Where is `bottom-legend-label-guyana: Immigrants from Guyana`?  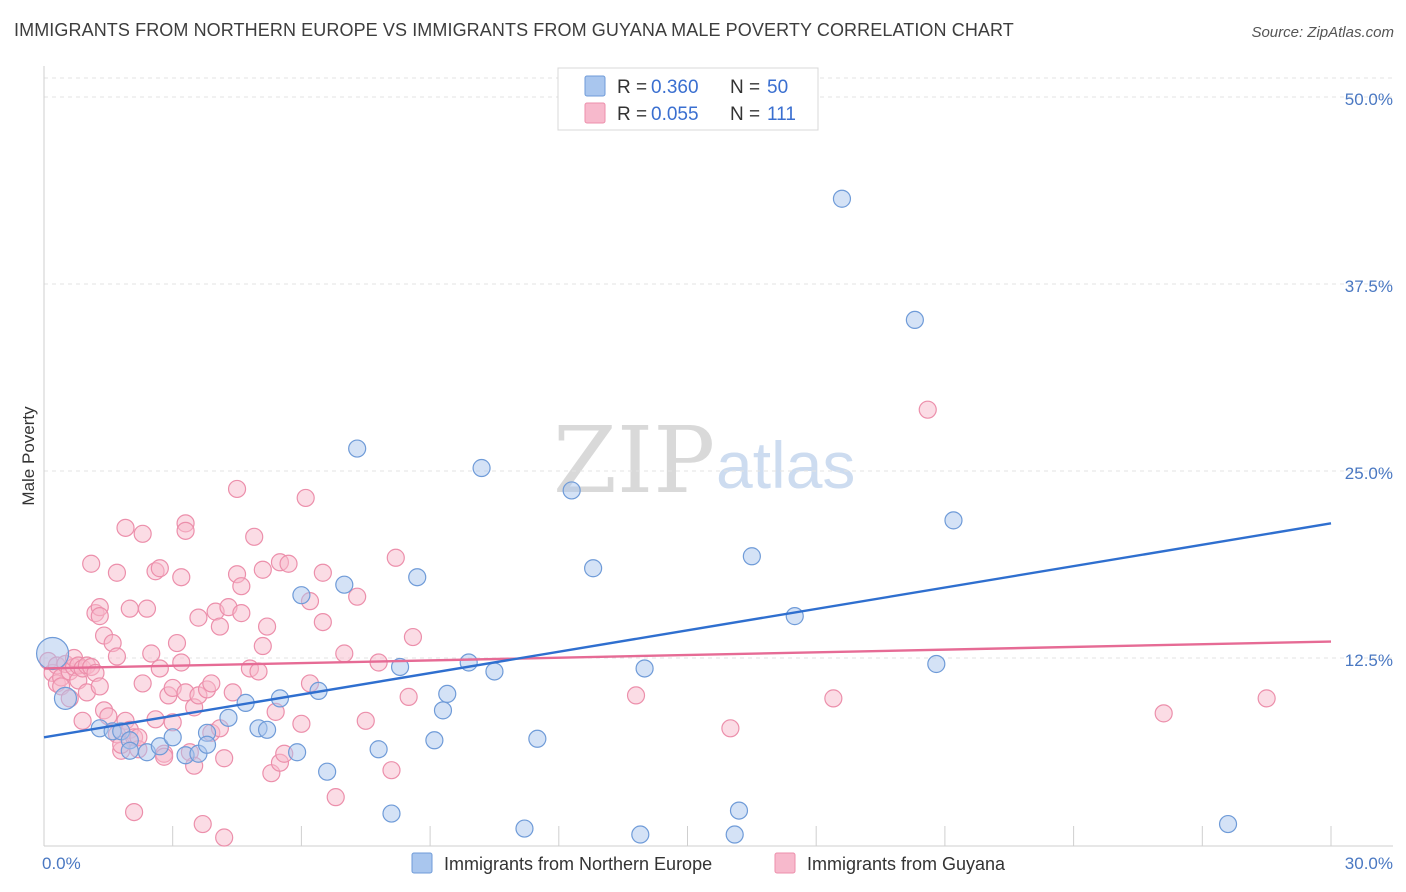
bottom-legend-label-guyana: Immigrants from Guyana is located at coordinates (906, 864).